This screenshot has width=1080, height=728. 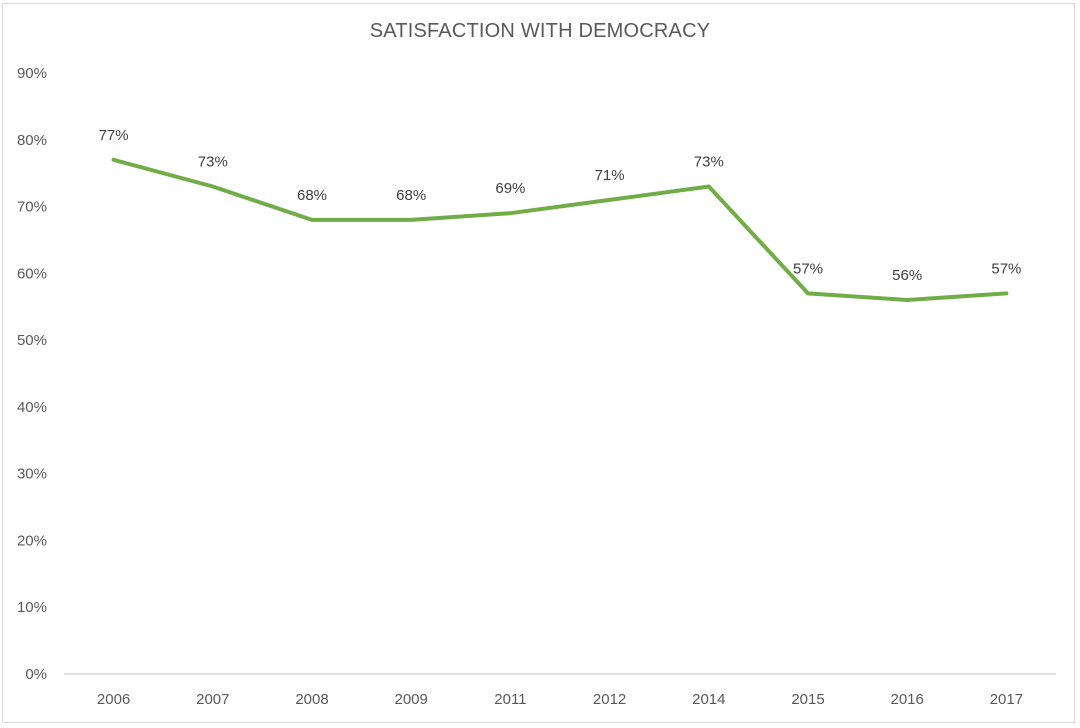 I want to click on y-tick-label: 60%, so click(x=32, y=273).